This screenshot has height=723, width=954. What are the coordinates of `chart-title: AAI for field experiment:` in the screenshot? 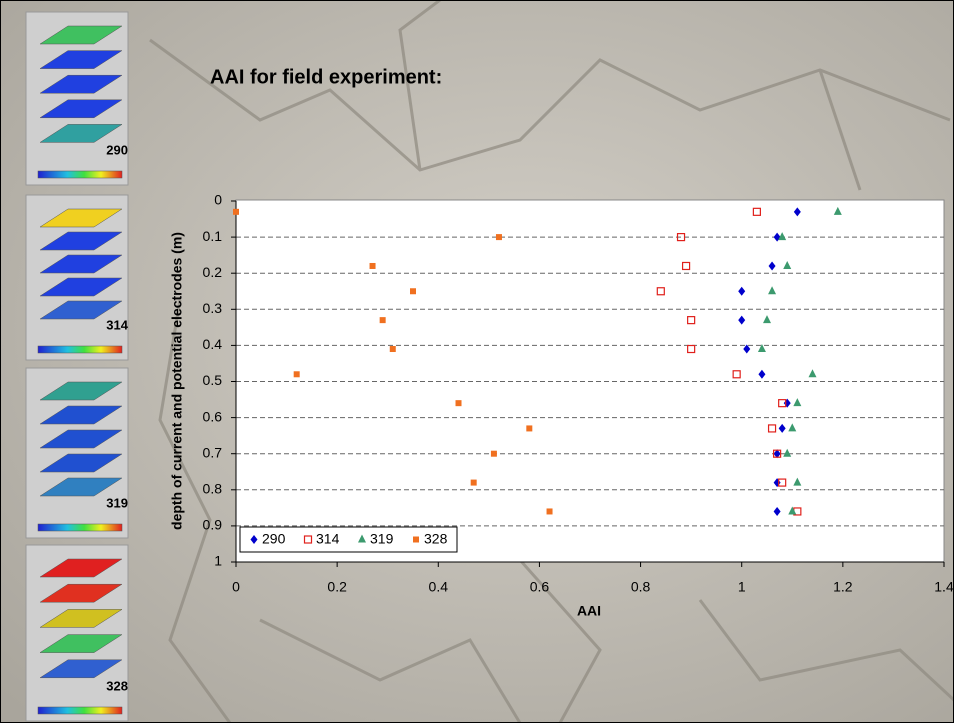 It's located at (326, 77).